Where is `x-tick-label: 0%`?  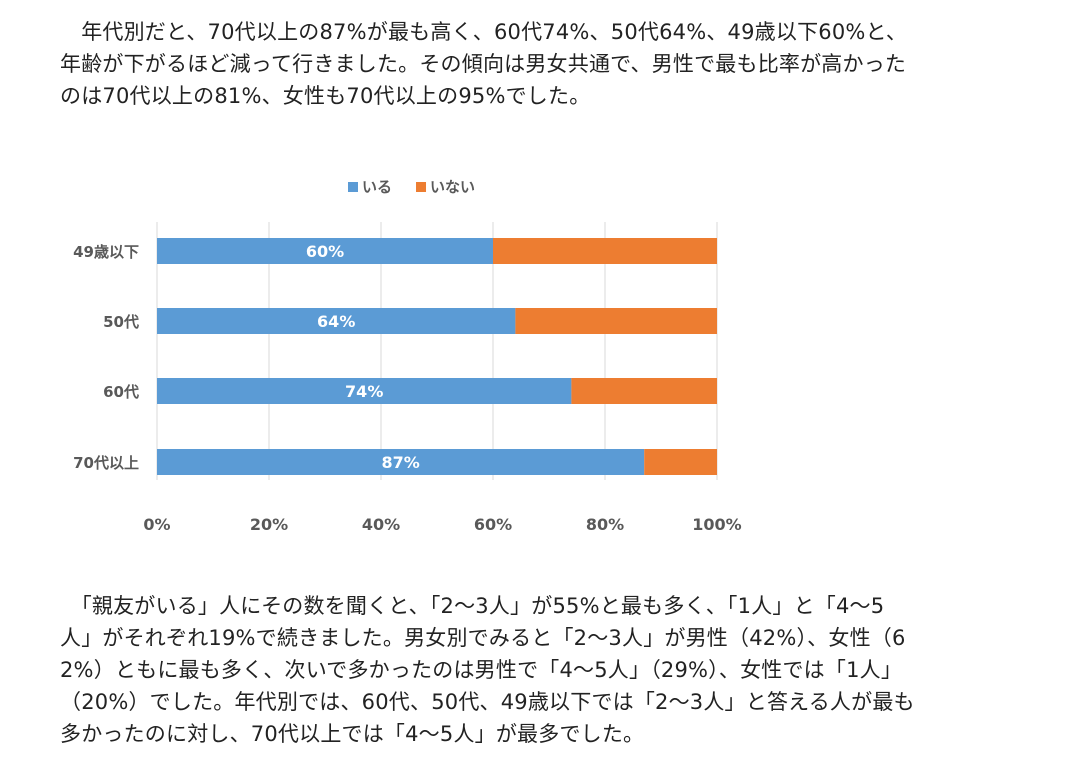
x-tick-label: 0% is located at coordinates (156, 524).